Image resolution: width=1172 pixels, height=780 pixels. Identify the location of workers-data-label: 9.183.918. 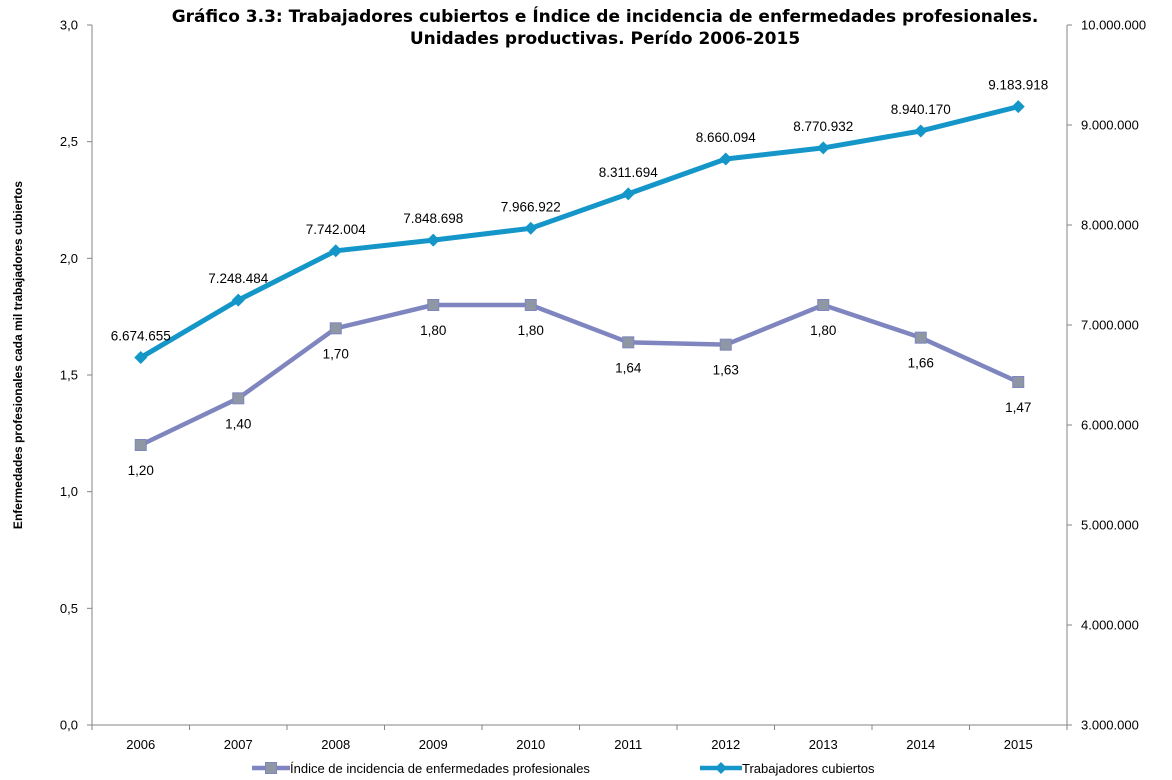
(1018, 85).